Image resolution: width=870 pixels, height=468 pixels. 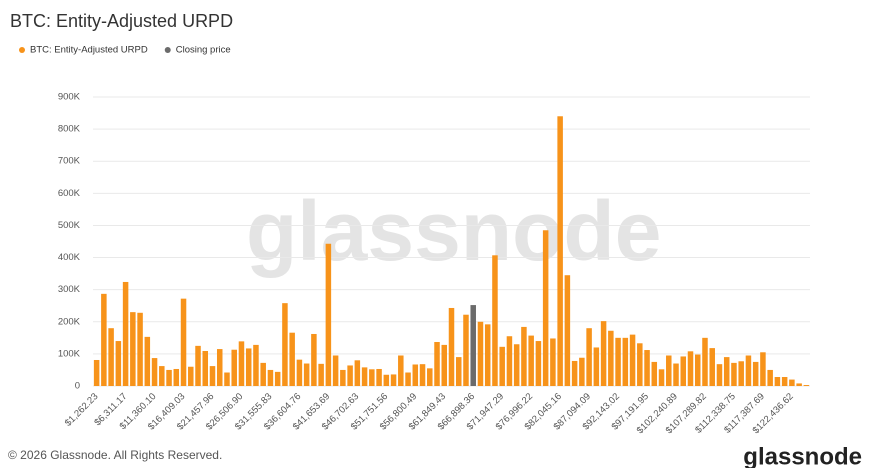 What do you see at coordinates (77, 386) in the screenshot?
I see `y-tick-label: 0` at bounding box center [77, 386].